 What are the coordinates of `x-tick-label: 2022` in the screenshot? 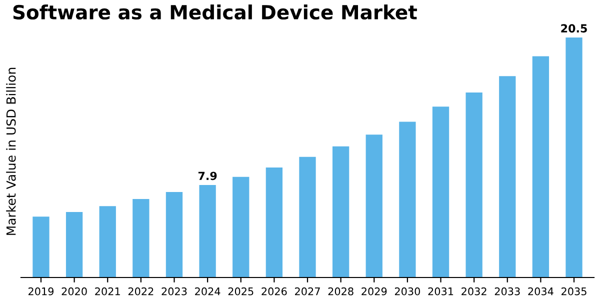 It's located at (141, 291).